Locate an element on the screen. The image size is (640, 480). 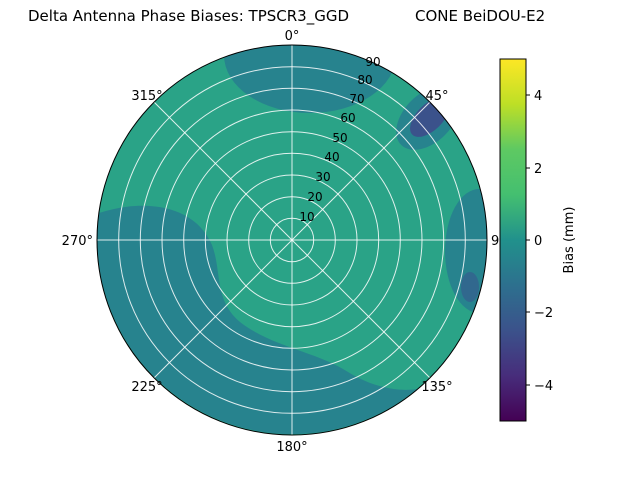
bias-region-right-spot is located at coordinates (470, 287).